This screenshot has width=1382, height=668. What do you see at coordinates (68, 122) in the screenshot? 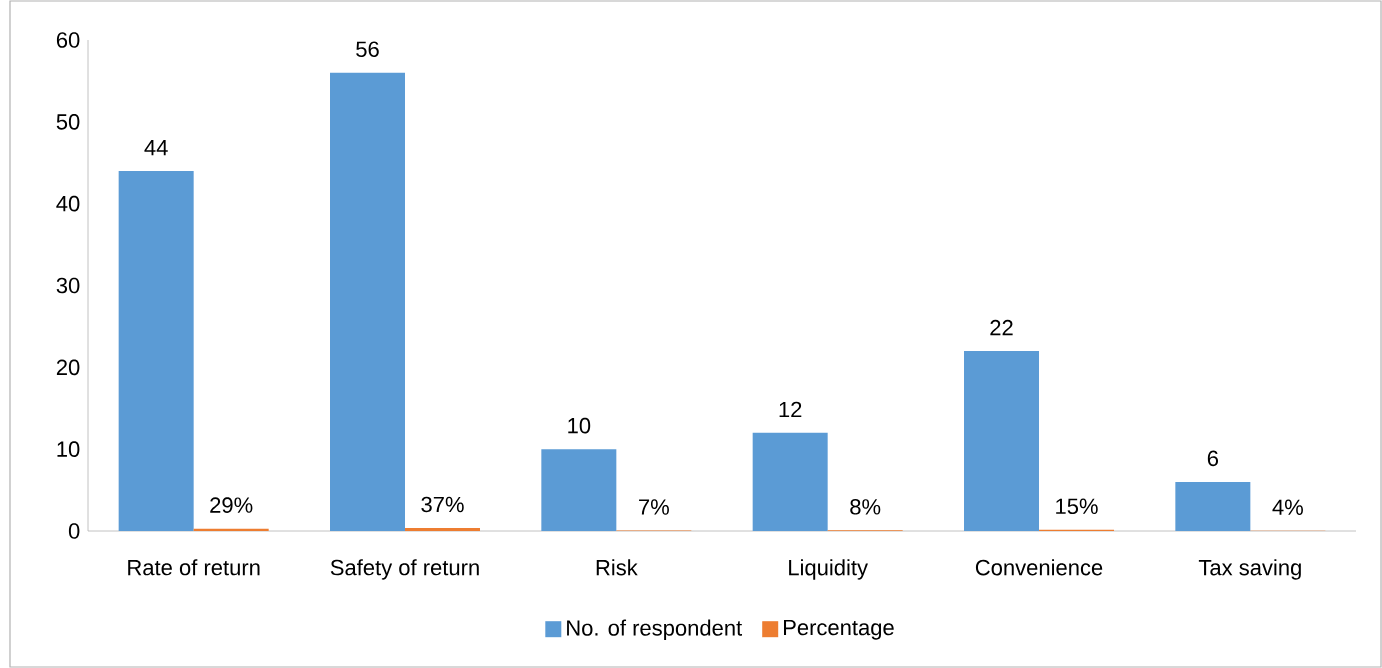
I see `y-tick-label: 50` at bounding box center [68, 122].